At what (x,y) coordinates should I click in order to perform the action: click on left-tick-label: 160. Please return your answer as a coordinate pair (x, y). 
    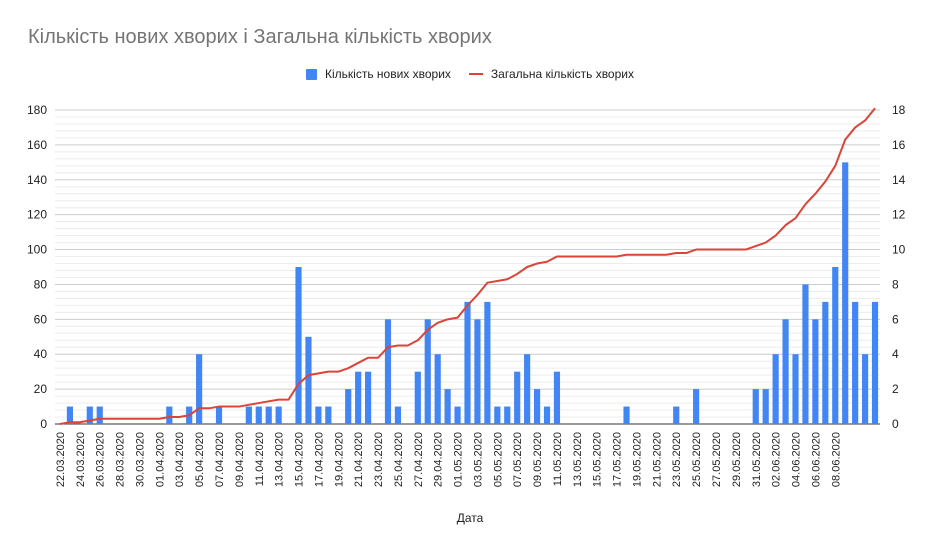
    Looking at the image, I should click on (37, 145).